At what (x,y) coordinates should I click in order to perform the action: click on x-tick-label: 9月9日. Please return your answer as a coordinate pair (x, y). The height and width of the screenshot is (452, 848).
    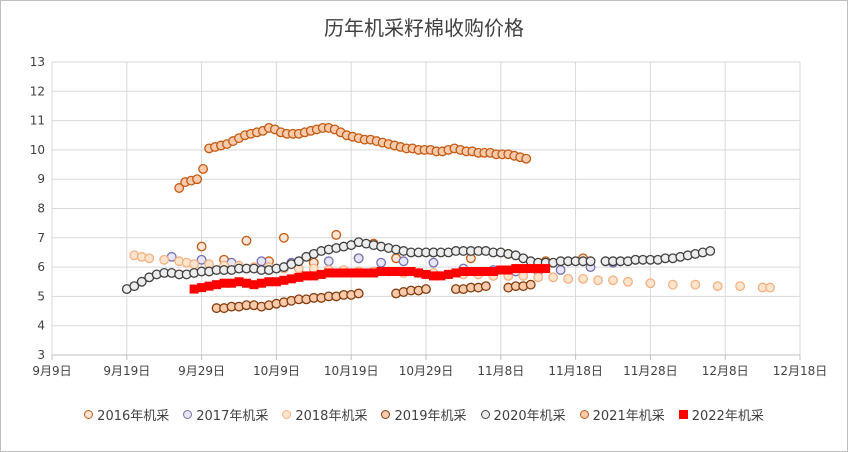
    Looking at the image, I should click on (51, 371).